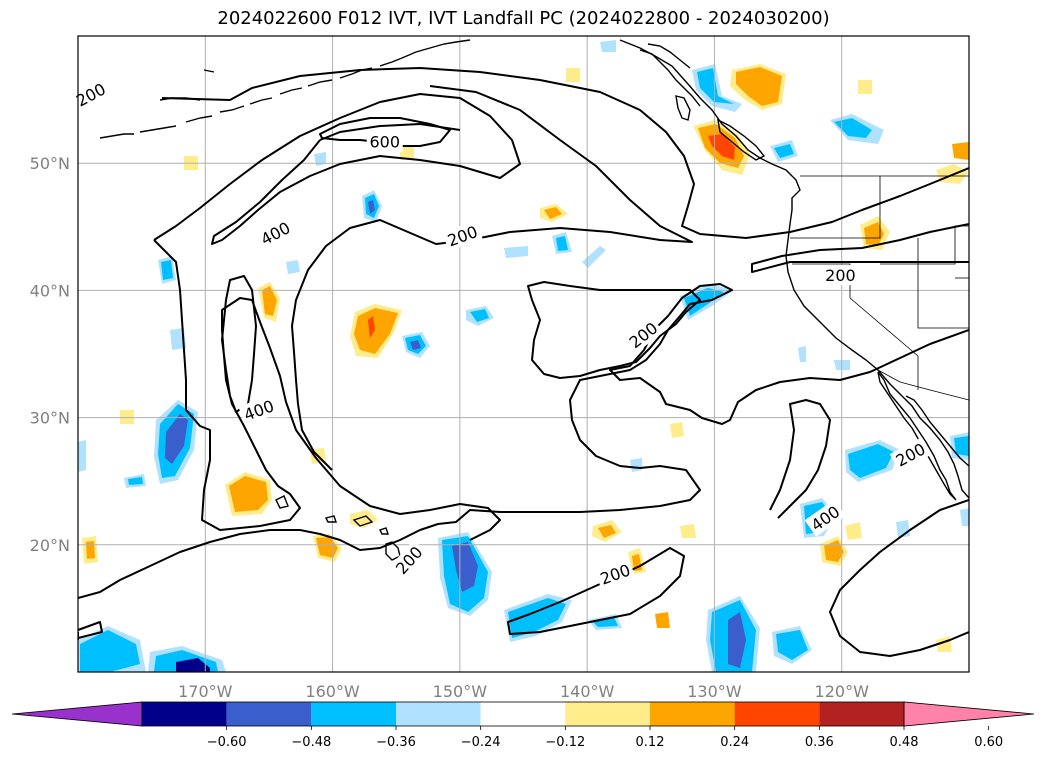 The image size is (1047, 765). What do you see at coordinates (332, 691) in the screenshot?
I see `longitude-tick-label: 160°W` at bounding box center [332, 691].